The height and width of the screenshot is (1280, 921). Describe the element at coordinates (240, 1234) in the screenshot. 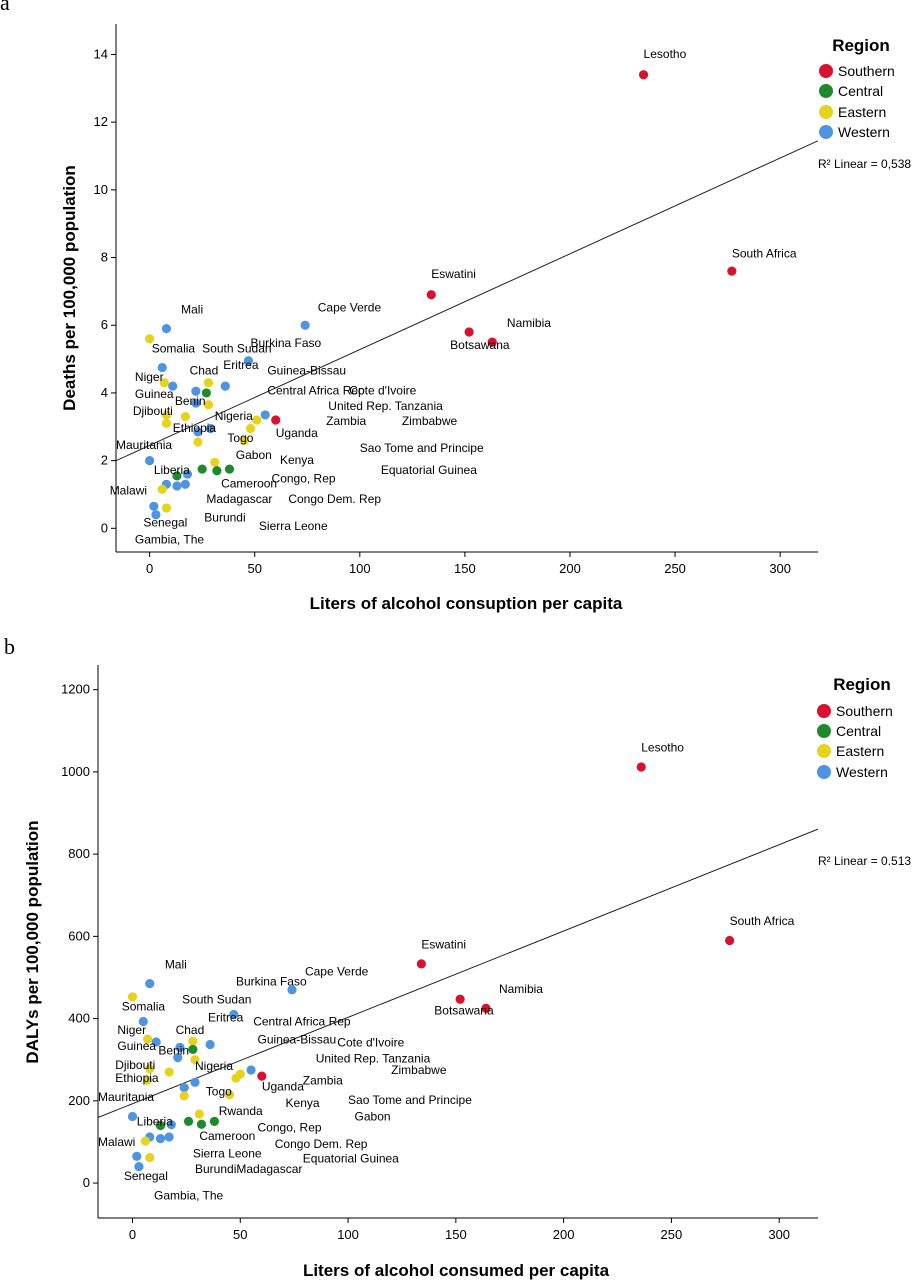

I see `x-tick-label: 50` at that location.